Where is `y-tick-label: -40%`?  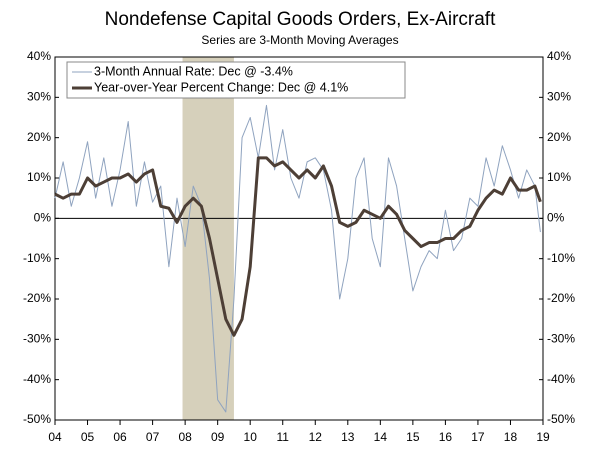
y-tick-label: -40% is located at coordinates (37, 379).